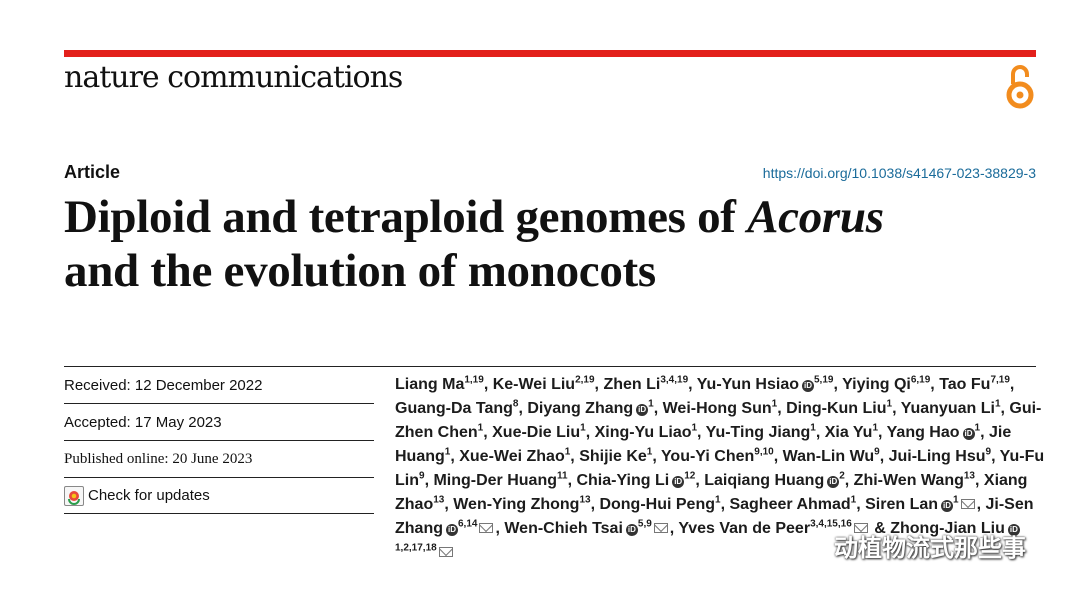 The width and height of the screenshot is (1082, 592). What do you see at coordinates (758, 432) in the screenshot?
I see `author-name: Yu-Ting Jiang` at bounding box center [758, 432].